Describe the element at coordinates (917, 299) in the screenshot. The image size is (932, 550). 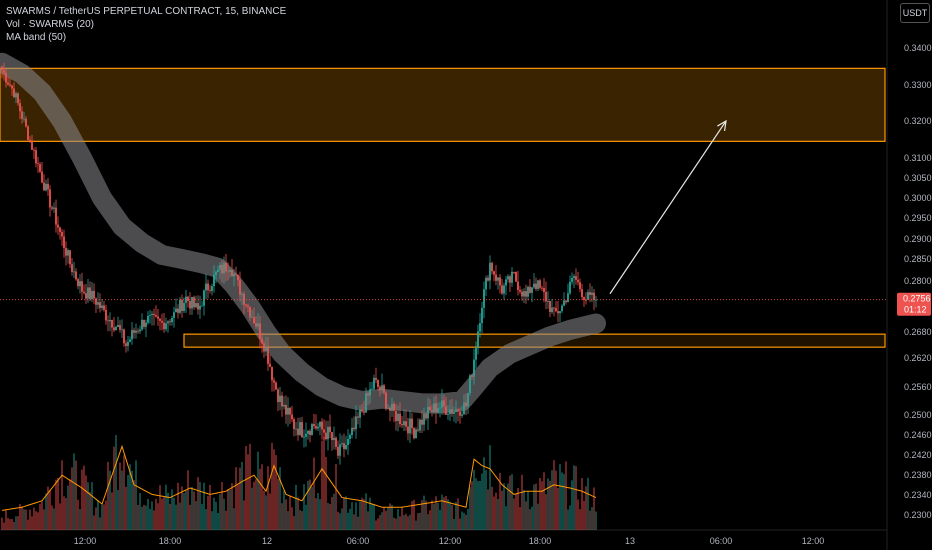
I see `price-tag-value: 0.2756` at that location.